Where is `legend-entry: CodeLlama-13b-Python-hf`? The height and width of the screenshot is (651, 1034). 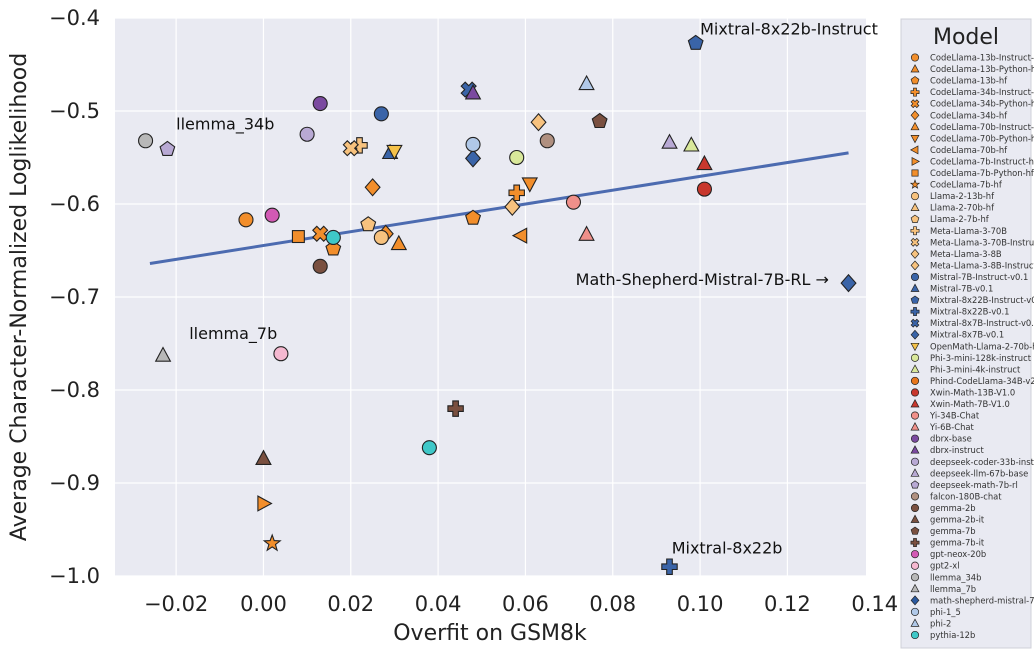 legend-entry: CodeLlama-13b-Python-hf is located at coordinates (982, 69).